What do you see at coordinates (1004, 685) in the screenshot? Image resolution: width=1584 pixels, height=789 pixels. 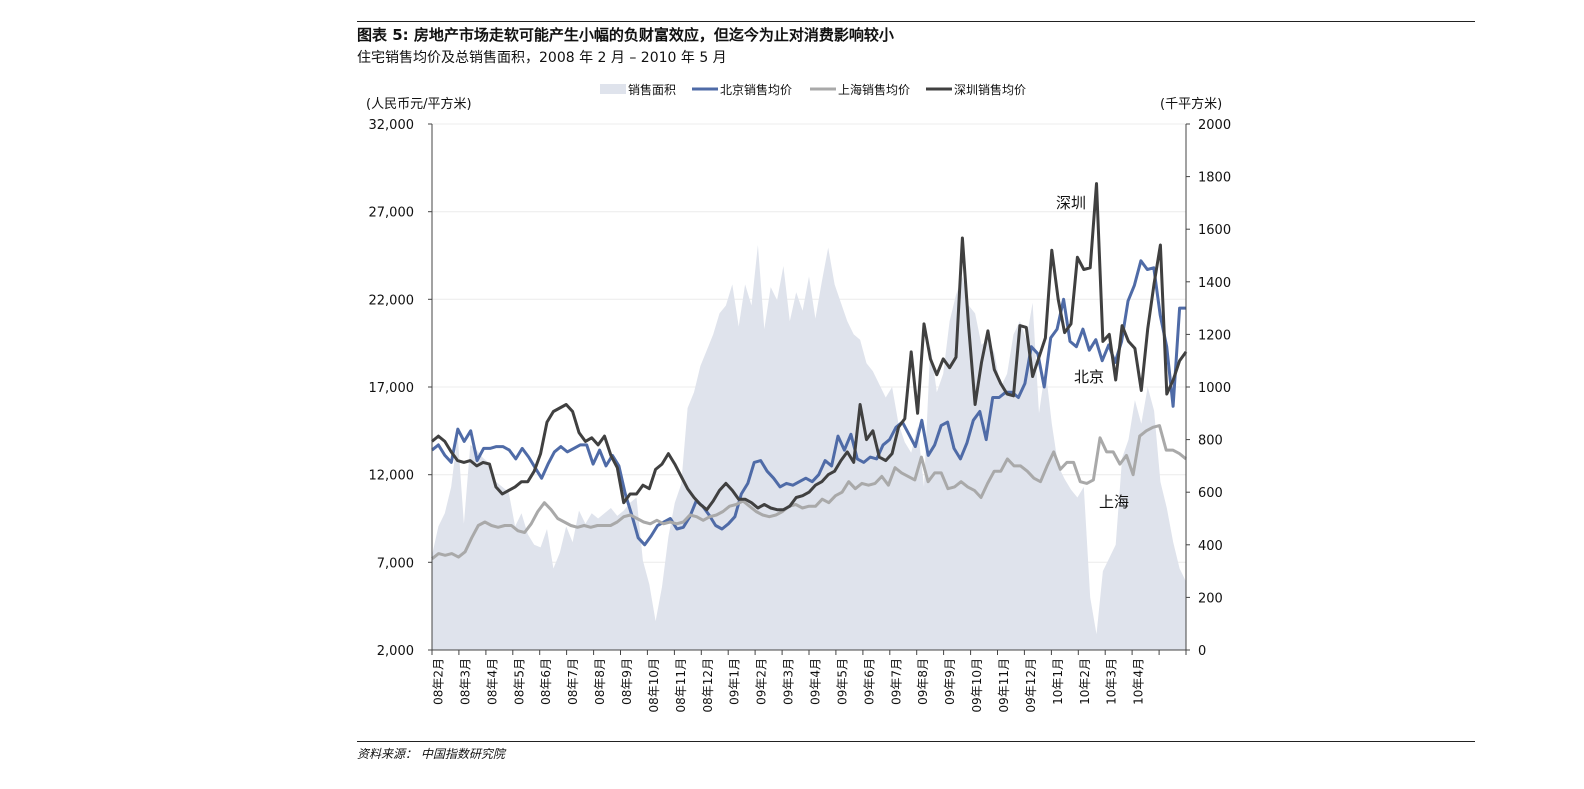 I see `x-tick-label: 09年11月` at bounding box center [1004, 685].